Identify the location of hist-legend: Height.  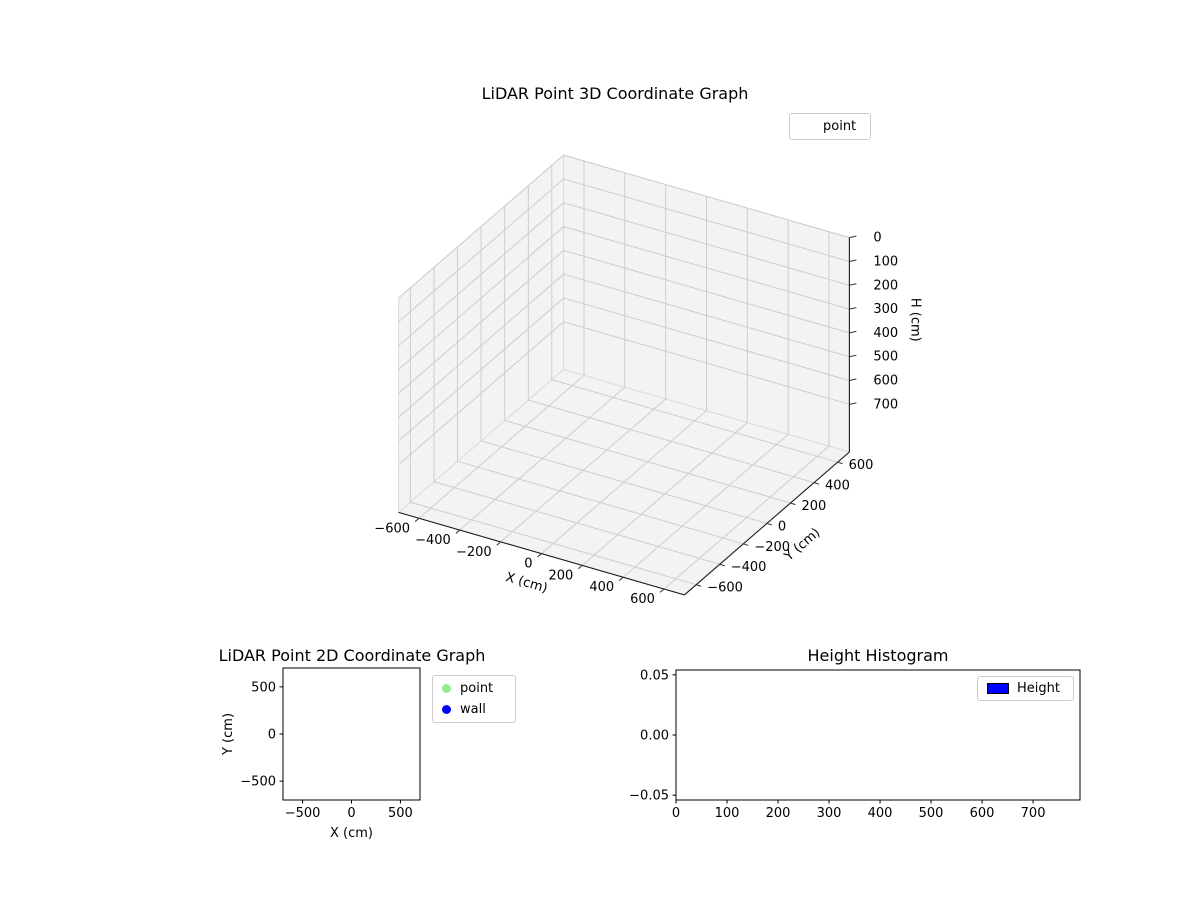
(1025, 688).